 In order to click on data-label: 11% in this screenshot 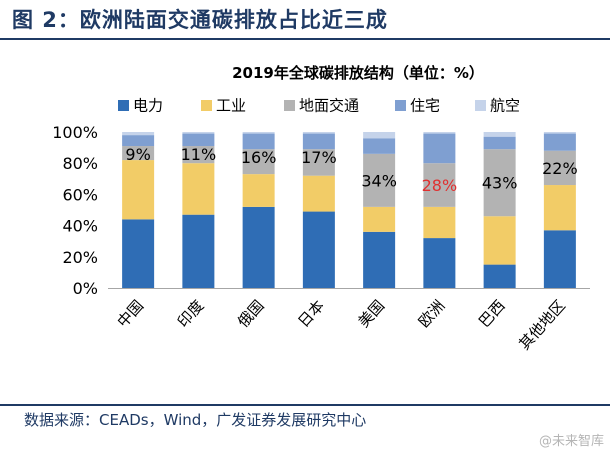, I will do `click(199, 154)`.